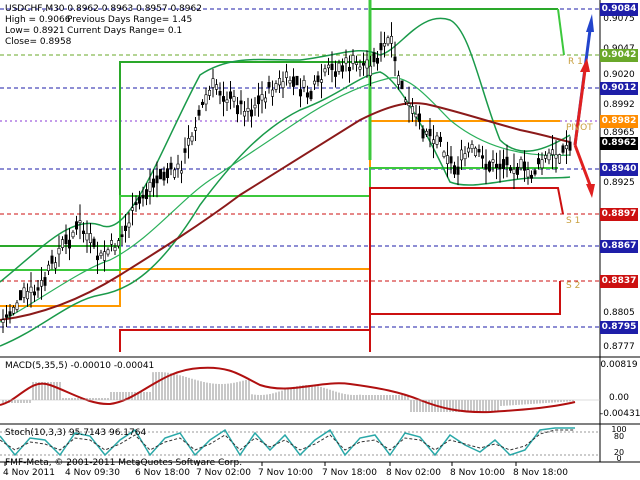 The image size is (640, 480). What do you see at coordinates (619, 398) in the screenshot?
I see `macd-axis-label: 0.00` at bounding box center [619, 398].